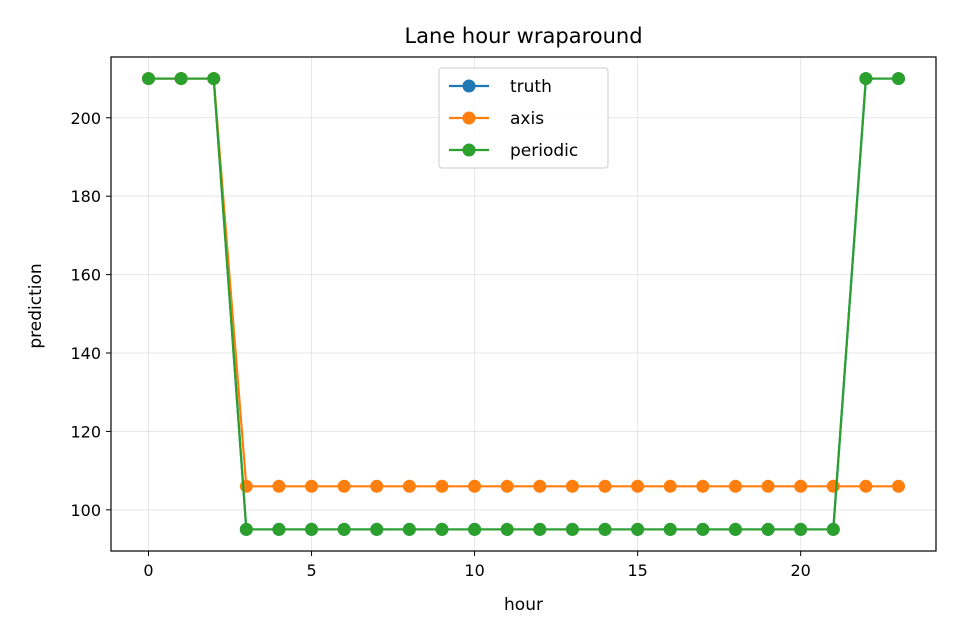 This screenshot has width=960, height=640. What do you see at coordinates (469, 118) in the screenshot?
I see `legend-marker-axis` at bounding box center [469, 118].